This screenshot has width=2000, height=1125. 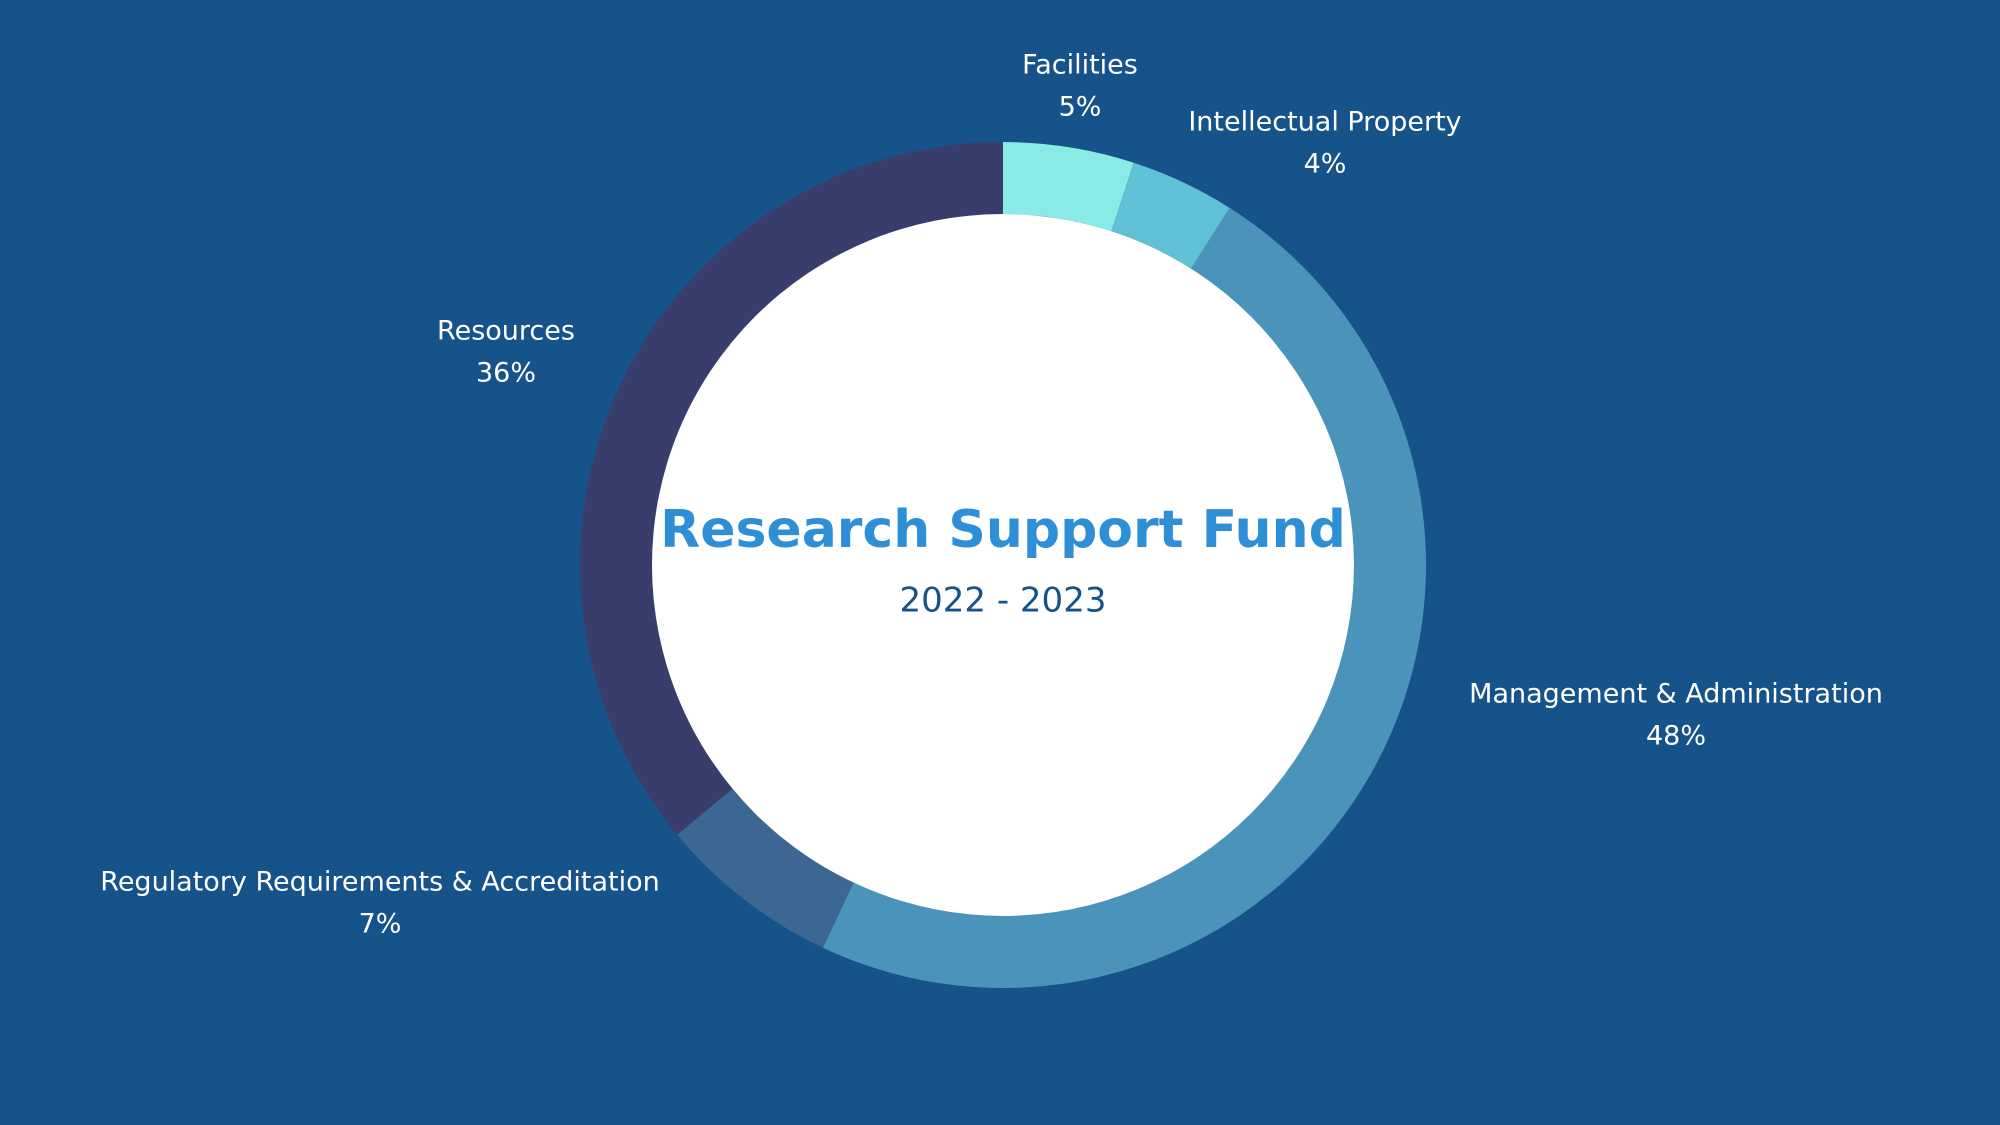 What do you see at coordinates (1325, 164) in the screenshot?
I see `slice-value-label: 4%` at bounding box center [1325, 164].